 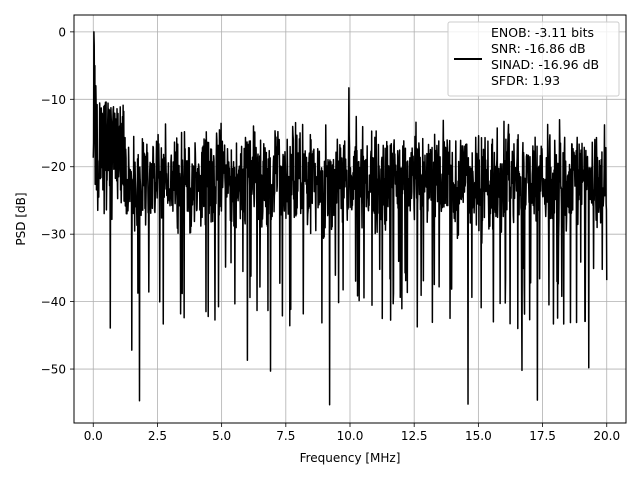 What do you see at coordinates (478, 436) in the screenshot?
I see `x-tick-label: 15.0` at bounding box center [478, 436].